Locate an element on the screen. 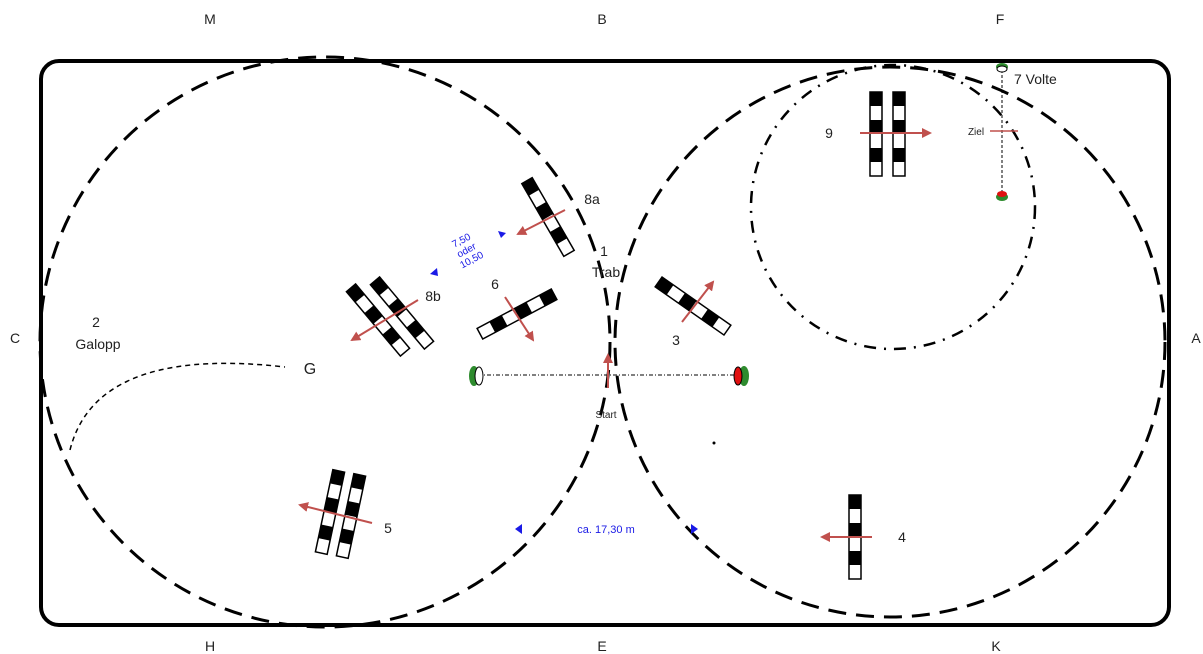  letter-e: E is located at coordinates (601, 646).